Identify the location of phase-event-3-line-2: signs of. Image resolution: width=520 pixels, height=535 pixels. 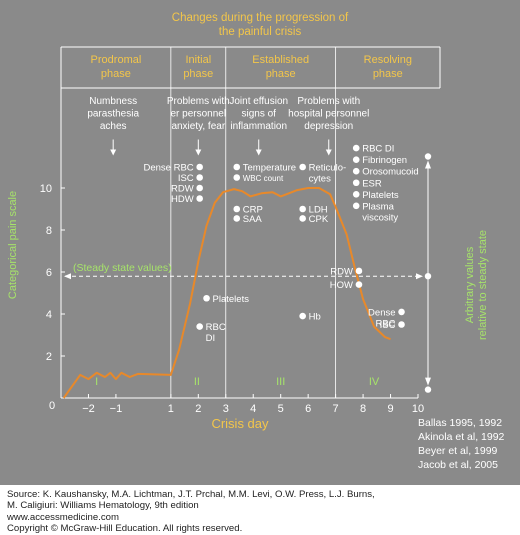
(258, 114).